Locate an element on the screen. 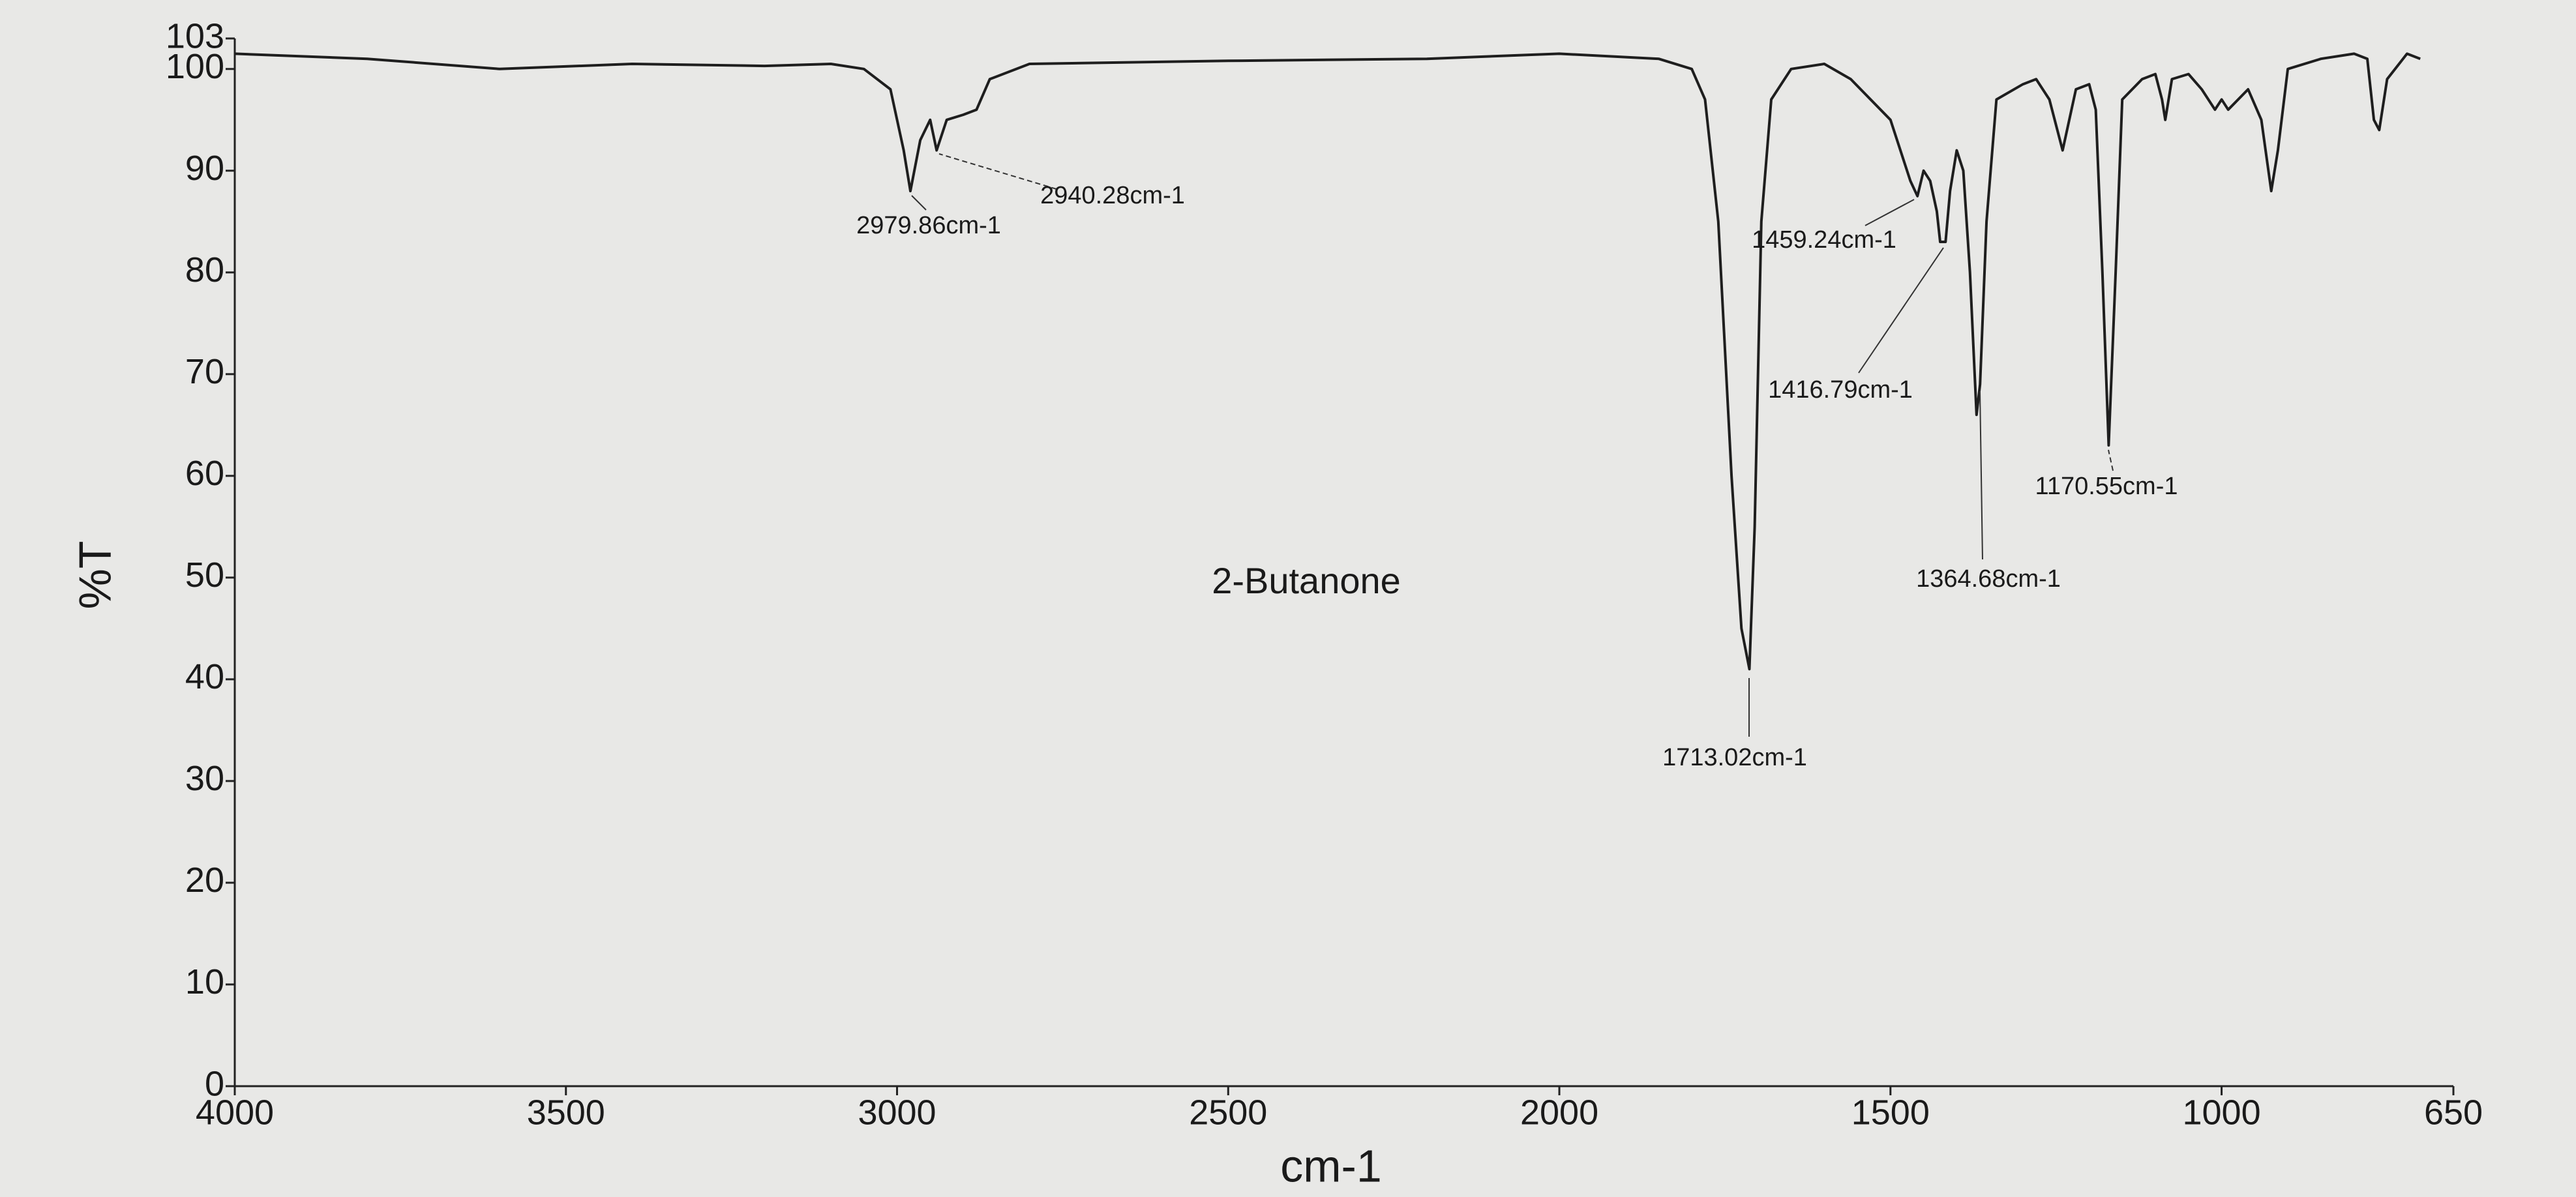 The width and height of the screenshot is (2576, 1197). annotation: 2940.28cm-1 is located at coordinates (1112, 195).